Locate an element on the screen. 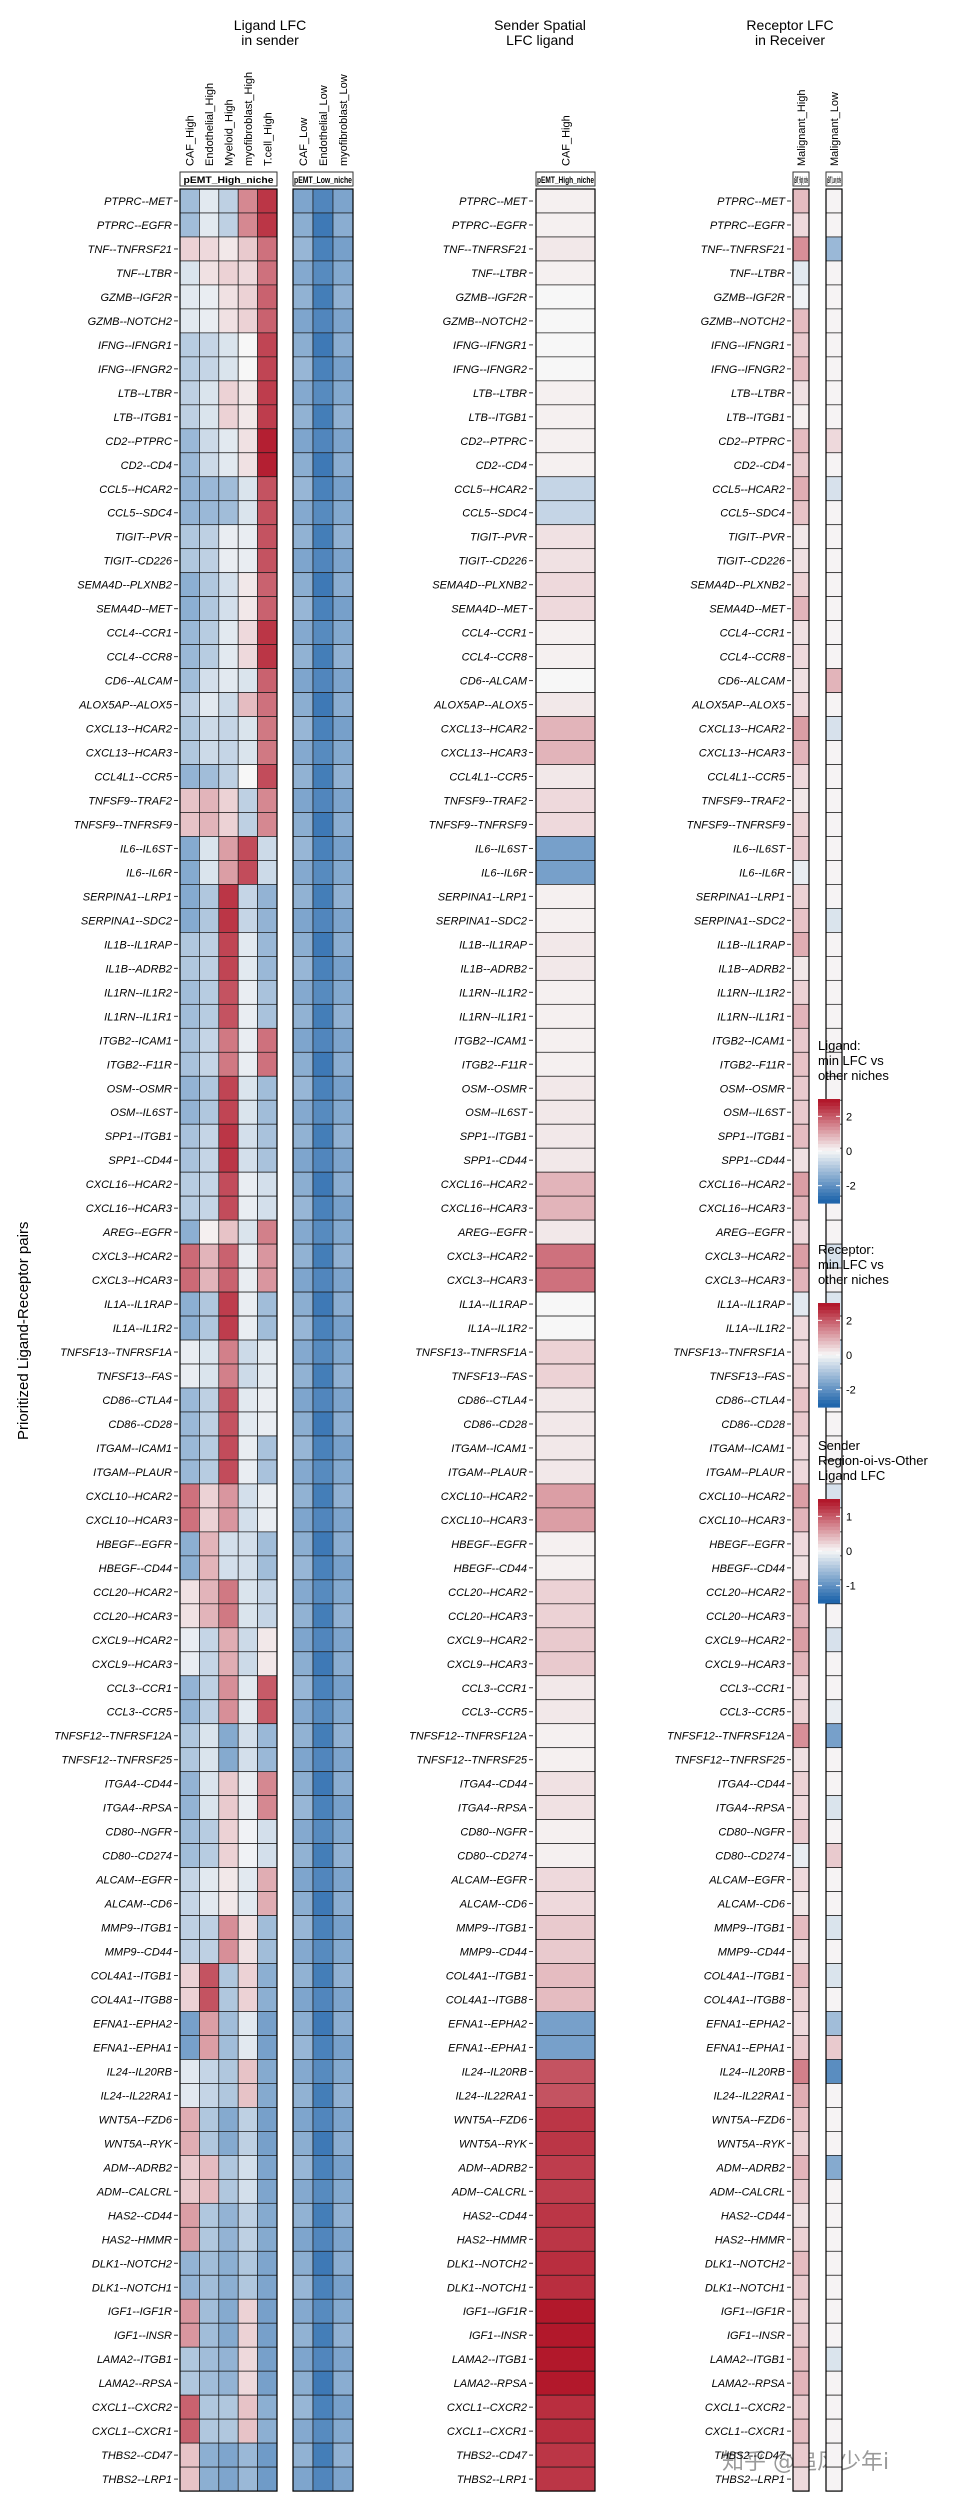 This screenshot has width=960, height=2496. row-label: IL1A--IL1R2 is located at coordinates (142, 1329).